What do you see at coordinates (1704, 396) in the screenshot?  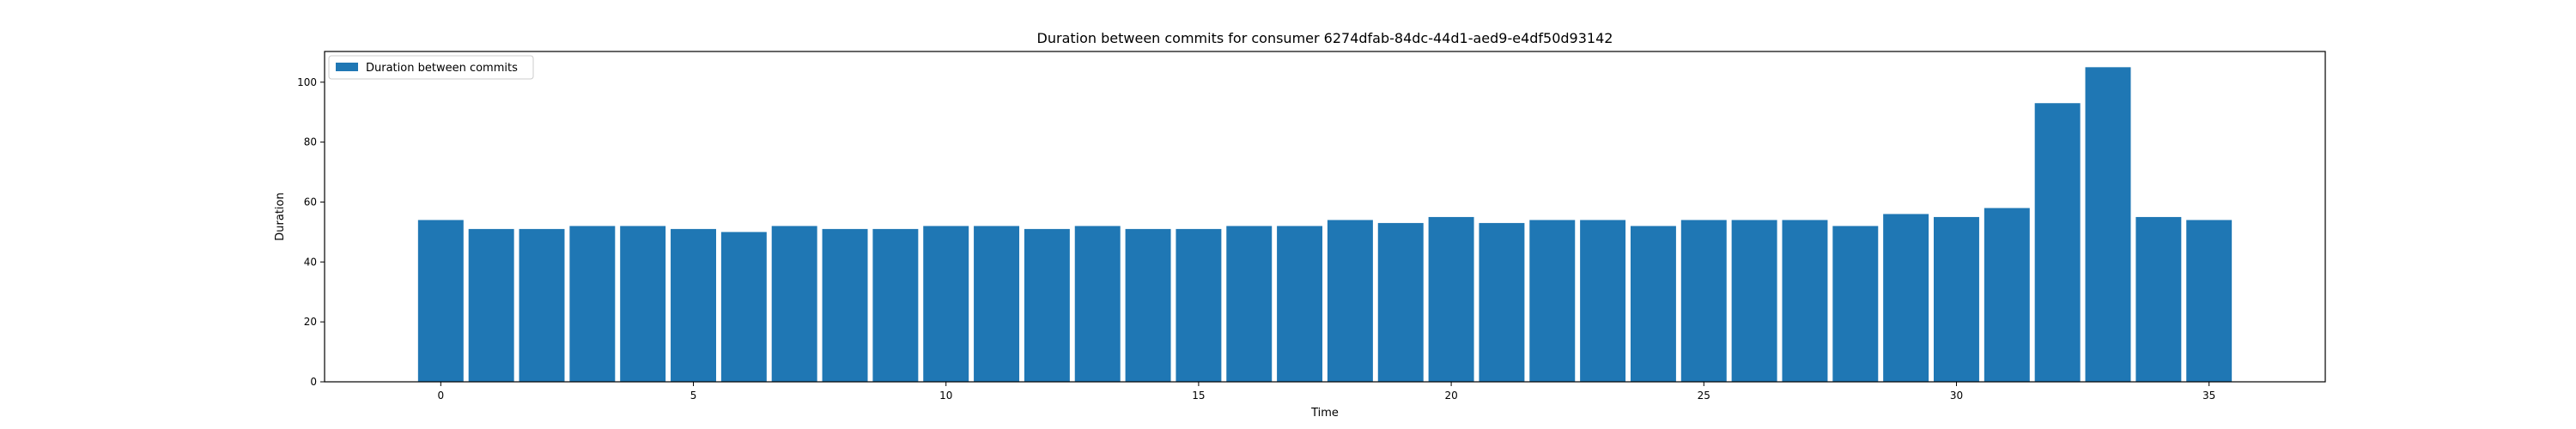 I see `x-tick-label: 25` at bounding box center [1704, 396].